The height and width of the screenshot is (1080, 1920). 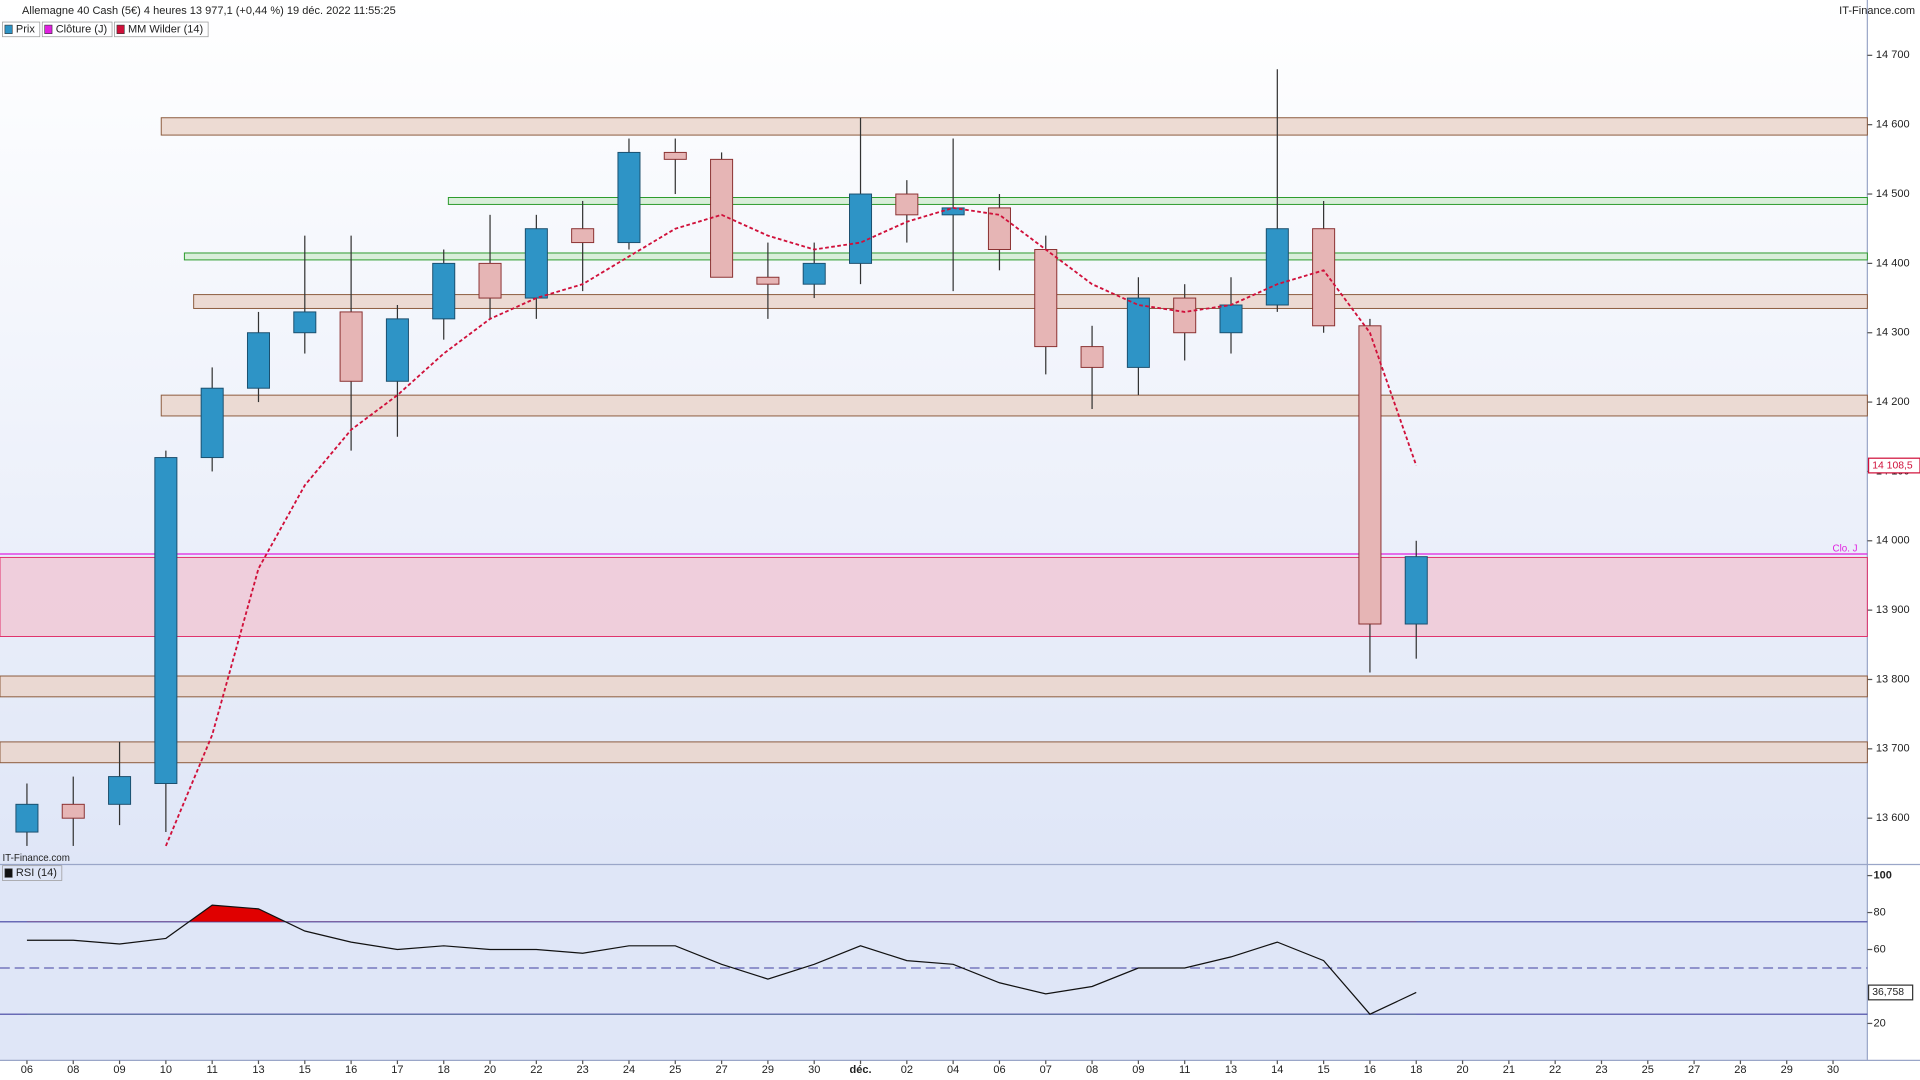 I want to click on x-tick-label: 14, so click(x=1277, y=1070).